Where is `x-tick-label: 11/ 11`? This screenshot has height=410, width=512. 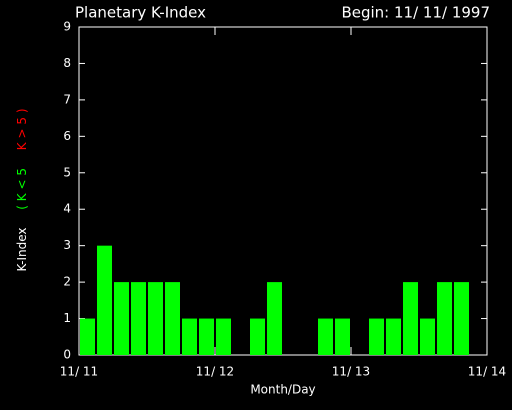 x-tick-label: 11/ 11 is located at coordinates (79, 372).